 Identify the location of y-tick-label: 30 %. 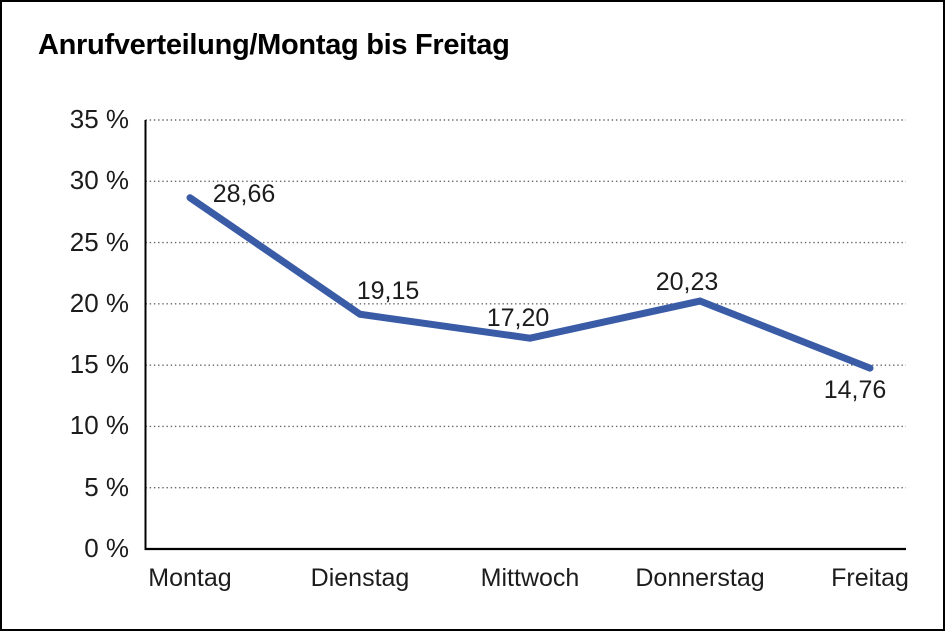
(99, 180).